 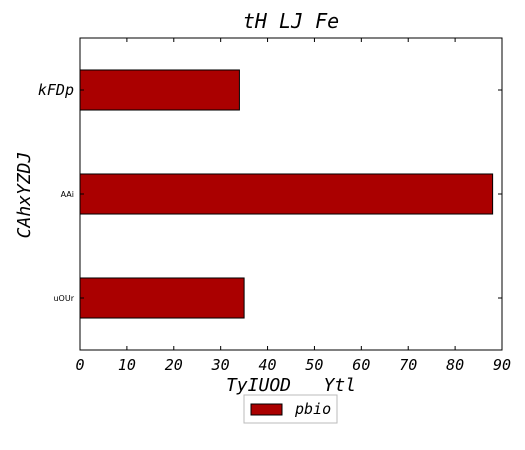 I want to click on y-tick-label-AAi: AAi, so click(x=67, y=194).